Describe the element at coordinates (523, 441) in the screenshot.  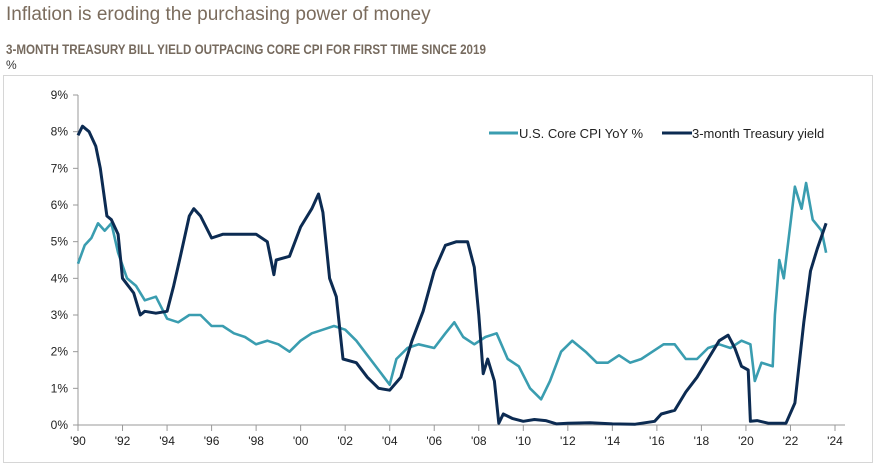
I see `x-tick-label: '10` at that location.